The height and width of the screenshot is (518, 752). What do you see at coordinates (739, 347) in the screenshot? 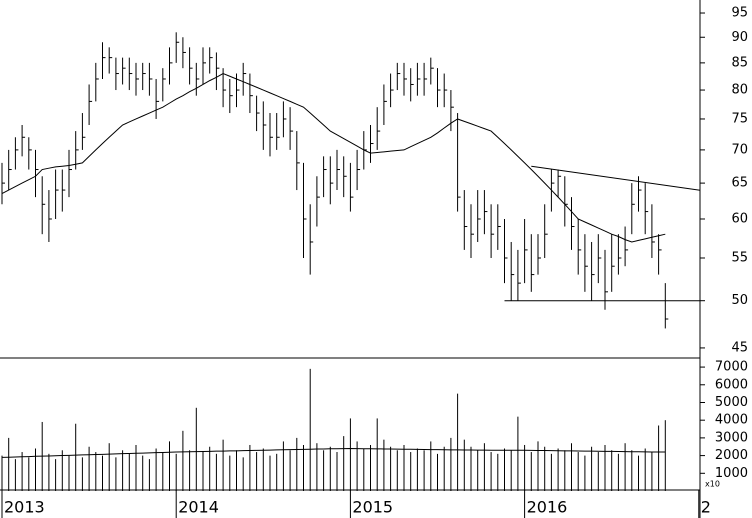
I see `y-tick-label: 45` at bounding box center [739, 347].